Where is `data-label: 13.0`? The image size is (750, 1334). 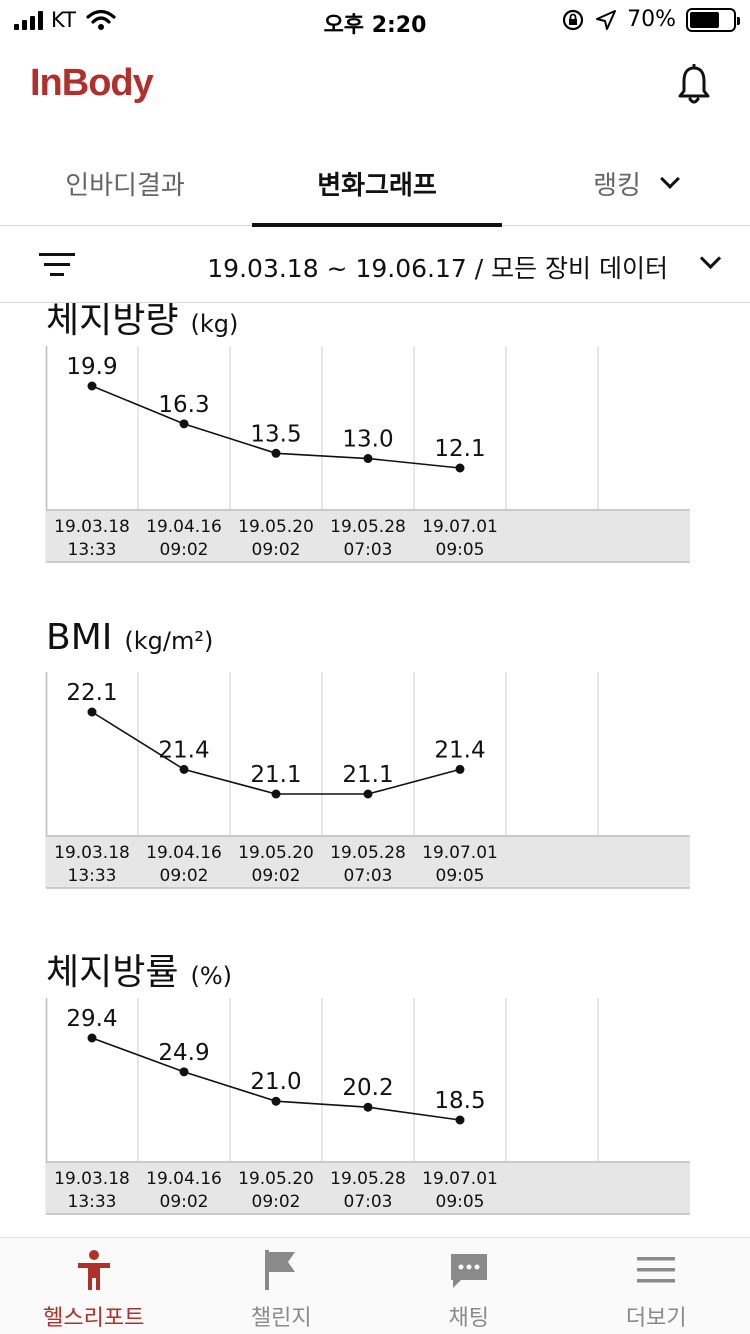 data-label: 13.0 is located at coordinates (367, 440).